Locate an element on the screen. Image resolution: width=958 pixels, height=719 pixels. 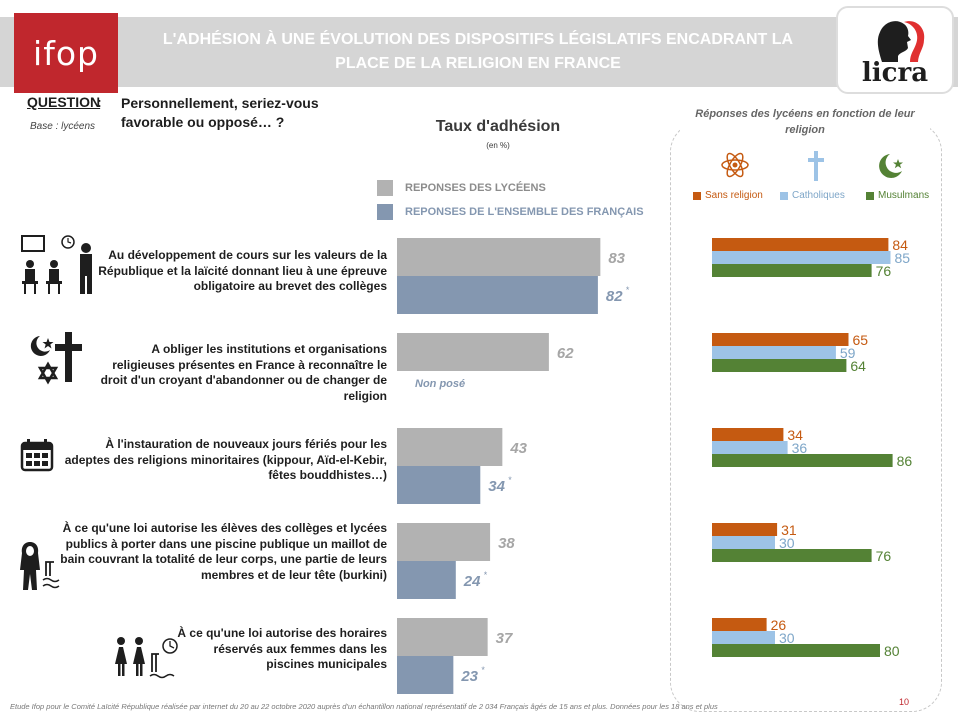
religion-value-catholiques-3: 36 is located at coordinates (800, 448).